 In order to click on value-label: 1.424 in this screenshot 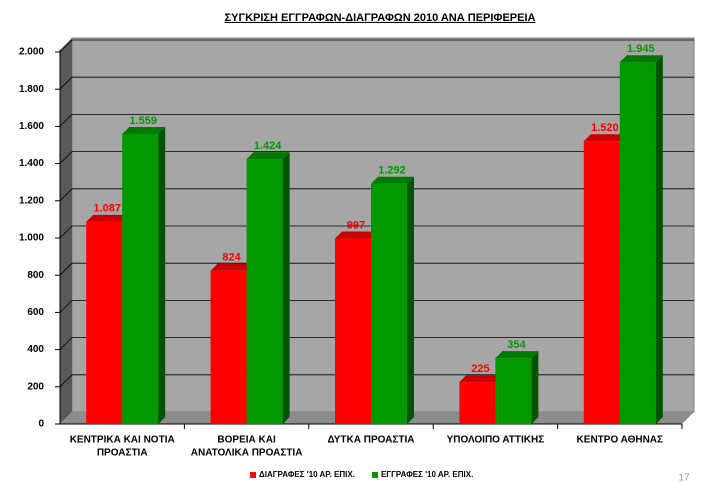, I will do `click(268, 146)`.